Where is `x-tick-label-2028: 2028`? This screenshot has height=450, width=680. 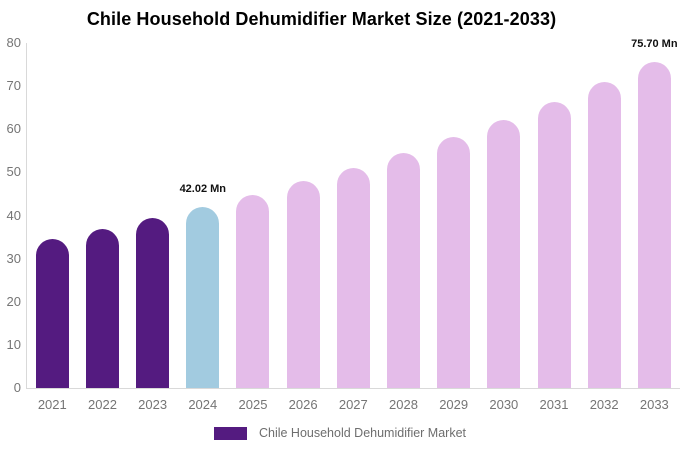 x-tick-label-2028: 2028 is located at coordinates (403, 404).